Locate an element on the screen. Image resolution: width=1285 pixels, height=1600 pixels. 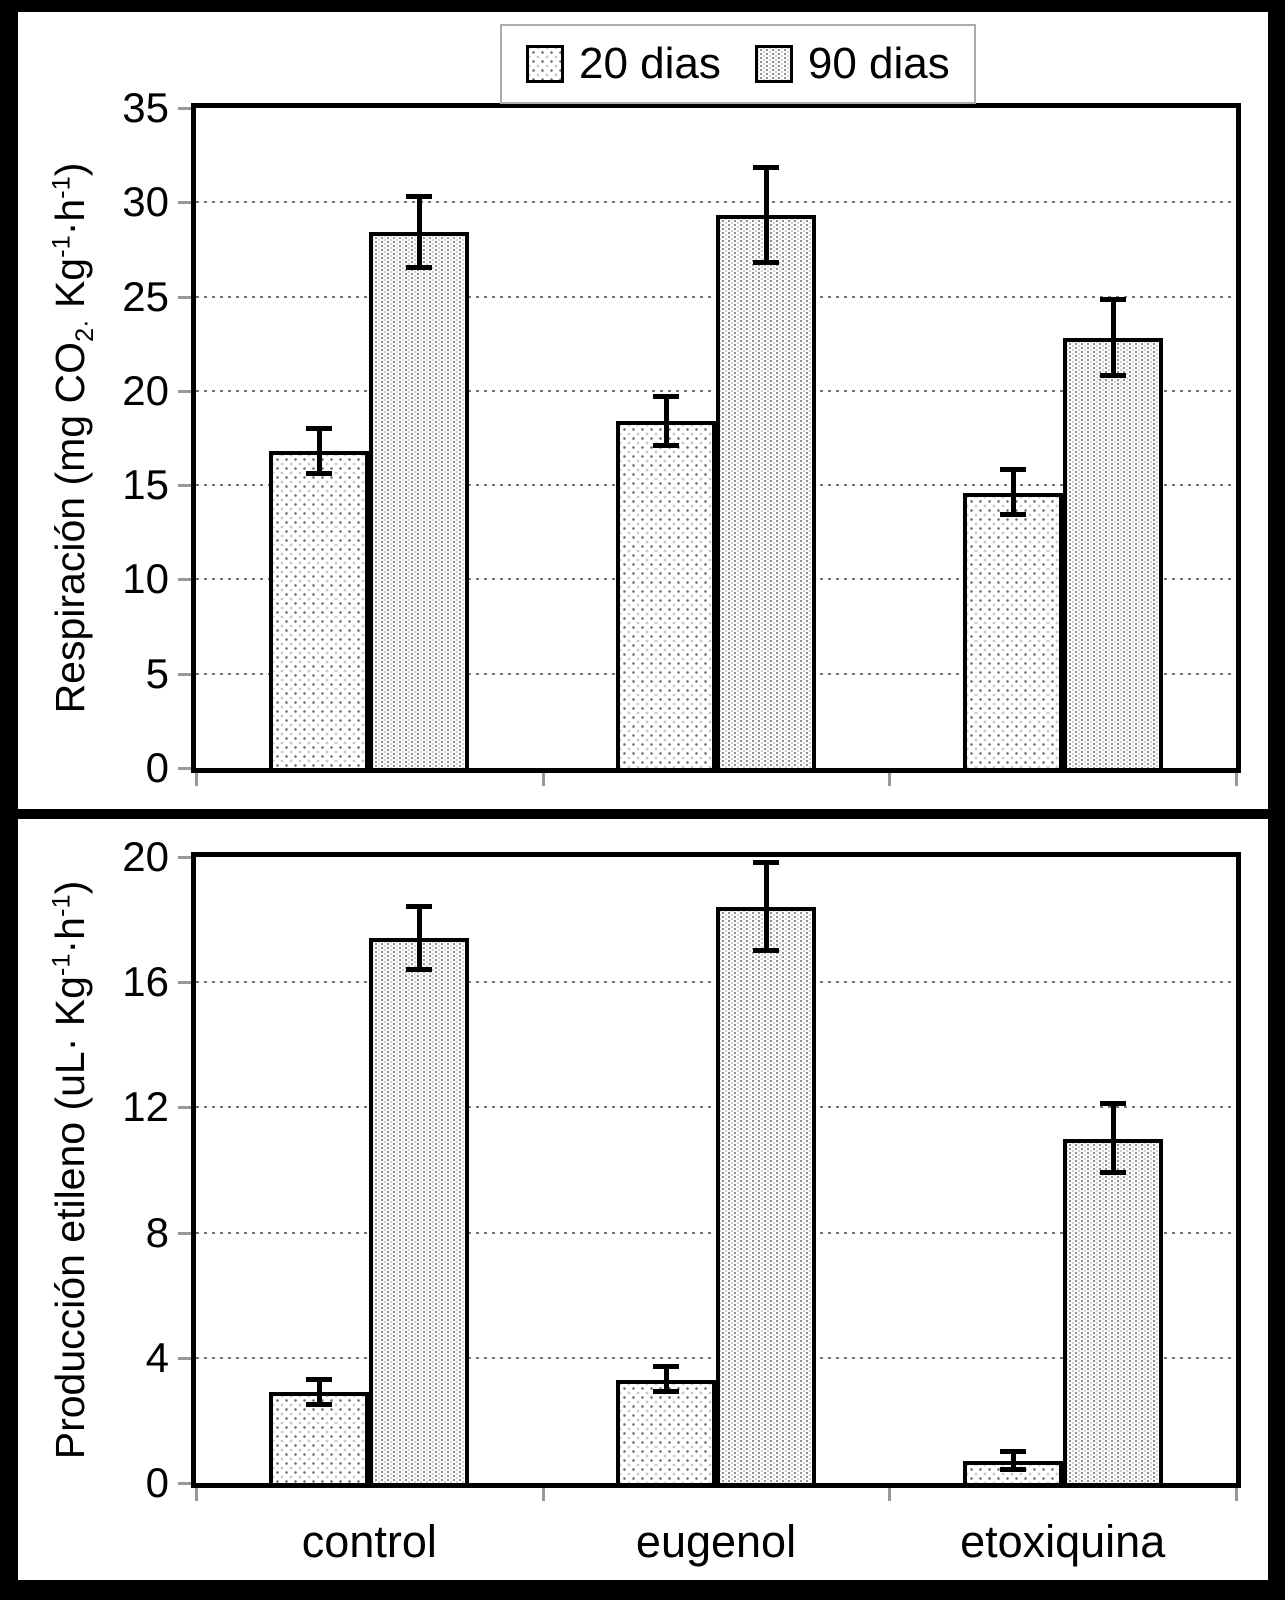
y-axis-label-part: ) is located at coordinates (70, 887).